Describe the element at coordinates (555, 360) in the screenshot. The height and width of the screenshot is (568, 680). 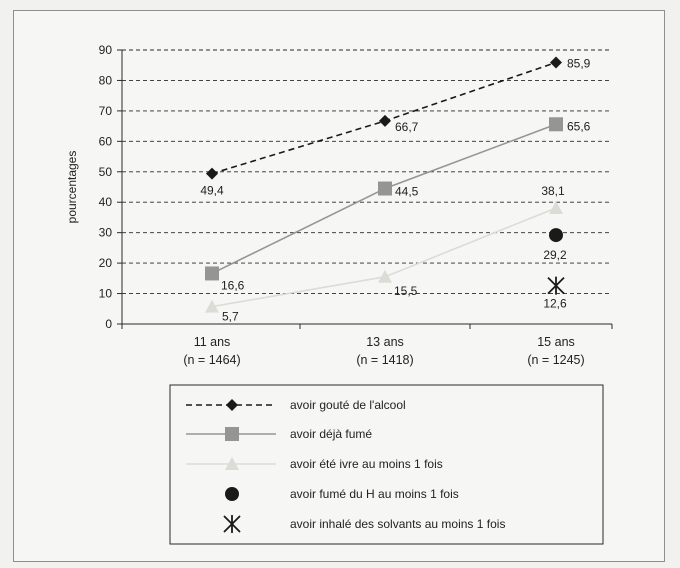
I see `x-tick-label-n: (n = 1245)` at that location.